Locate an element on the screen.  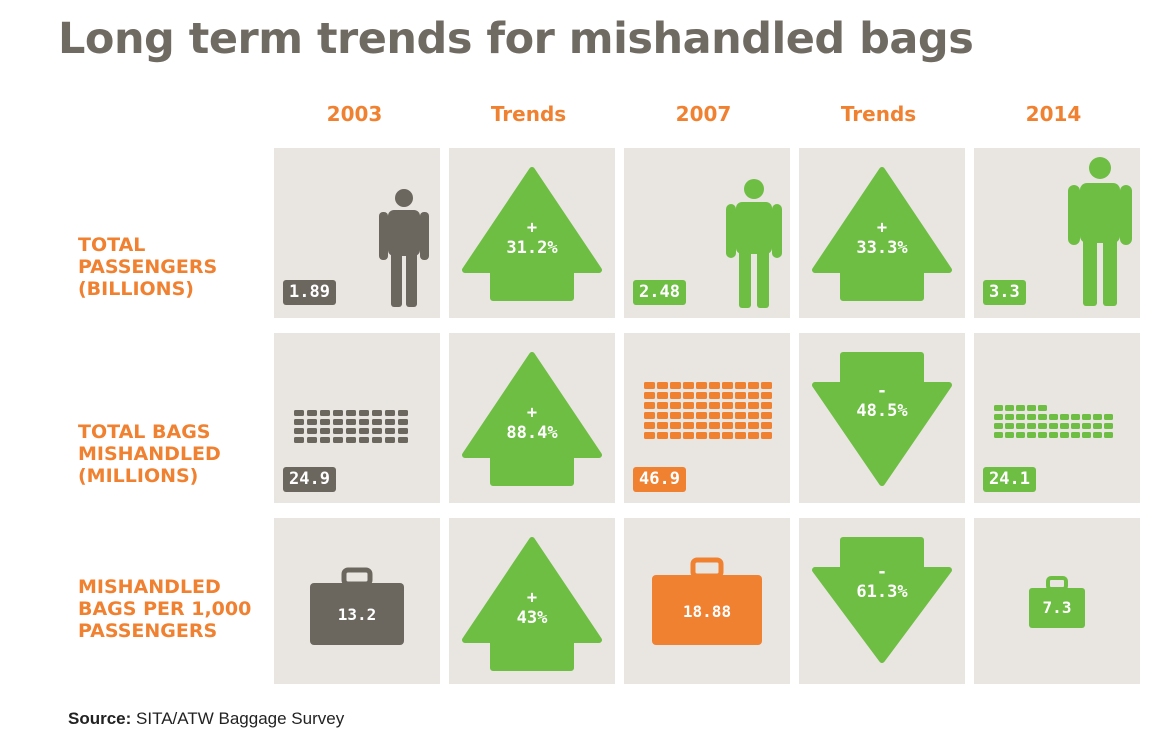
cell-bags-2003: 24.9 is located at coordinates (357, 418).